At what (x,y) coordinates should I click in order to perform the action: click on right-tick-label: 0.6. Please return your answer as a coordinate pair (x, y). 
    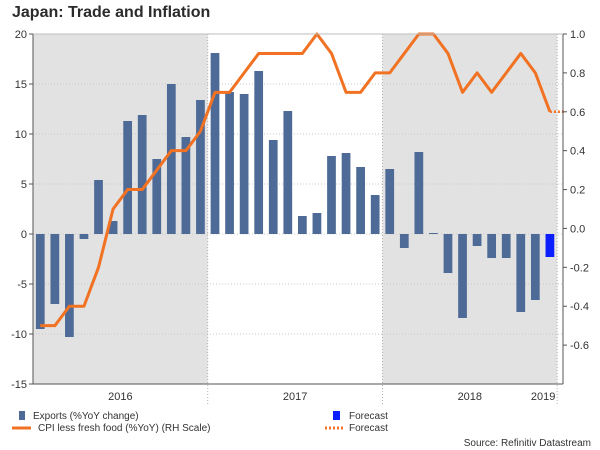
    Looking at the image, I should click on (577, 113).